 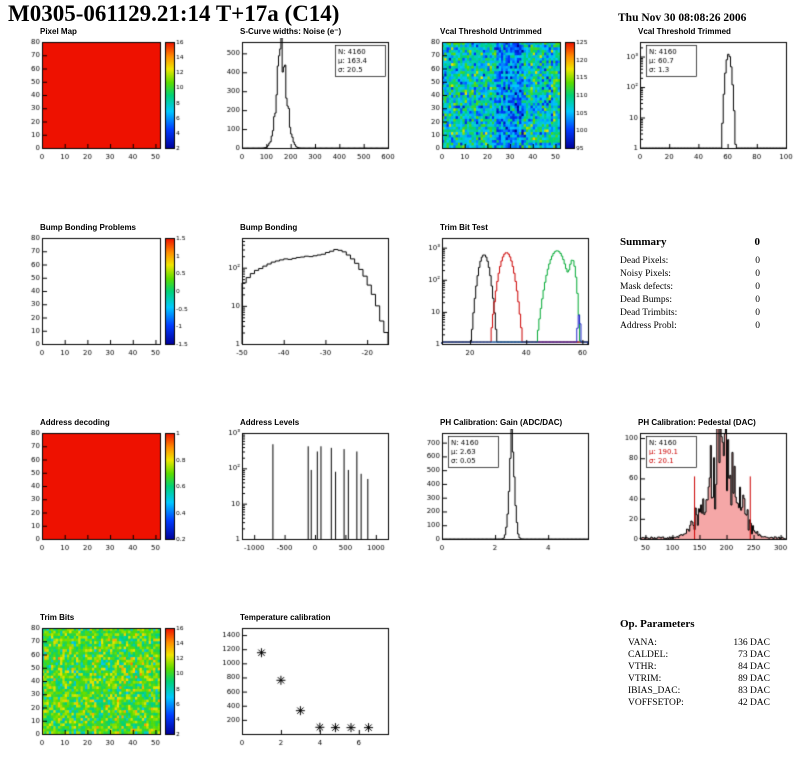 I want to click on bump-problems-chart, so click(x=106, y=296).